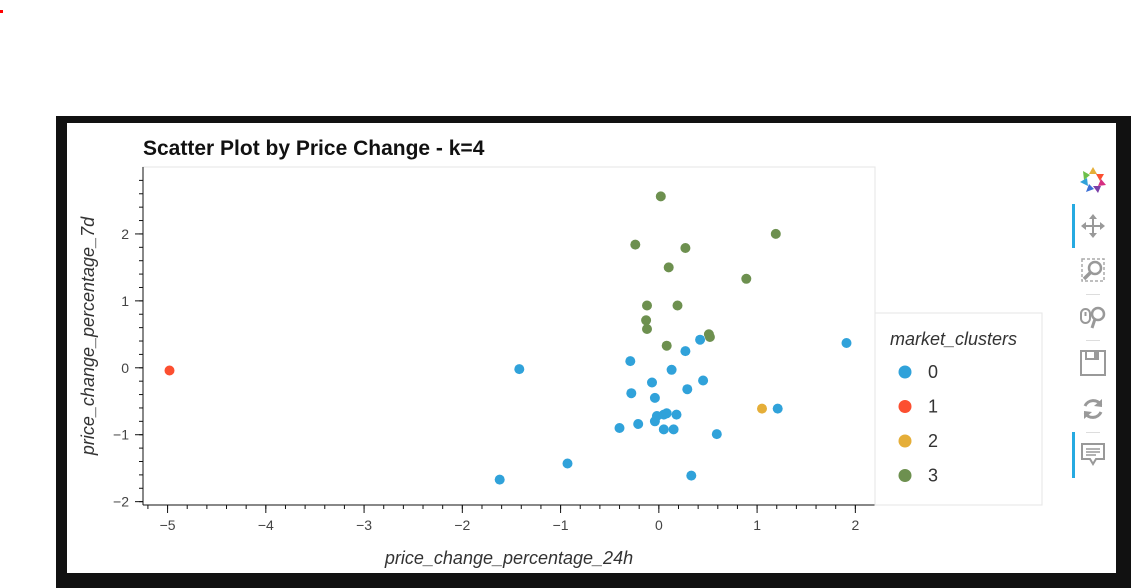  Describe the element at coordinates (314, 148) in the screenshot. I see `chart-title: Scatter Plot by Price Change - k=4` at that location.